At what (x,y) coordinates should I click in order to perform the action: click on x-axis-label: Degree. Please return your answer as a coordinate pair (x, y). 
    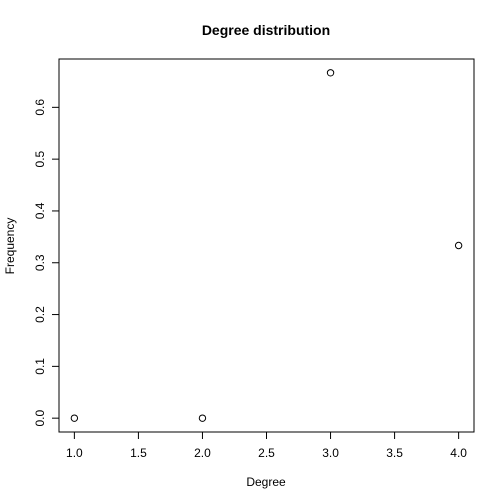
    Looking at the image, I should click on (266, 482).